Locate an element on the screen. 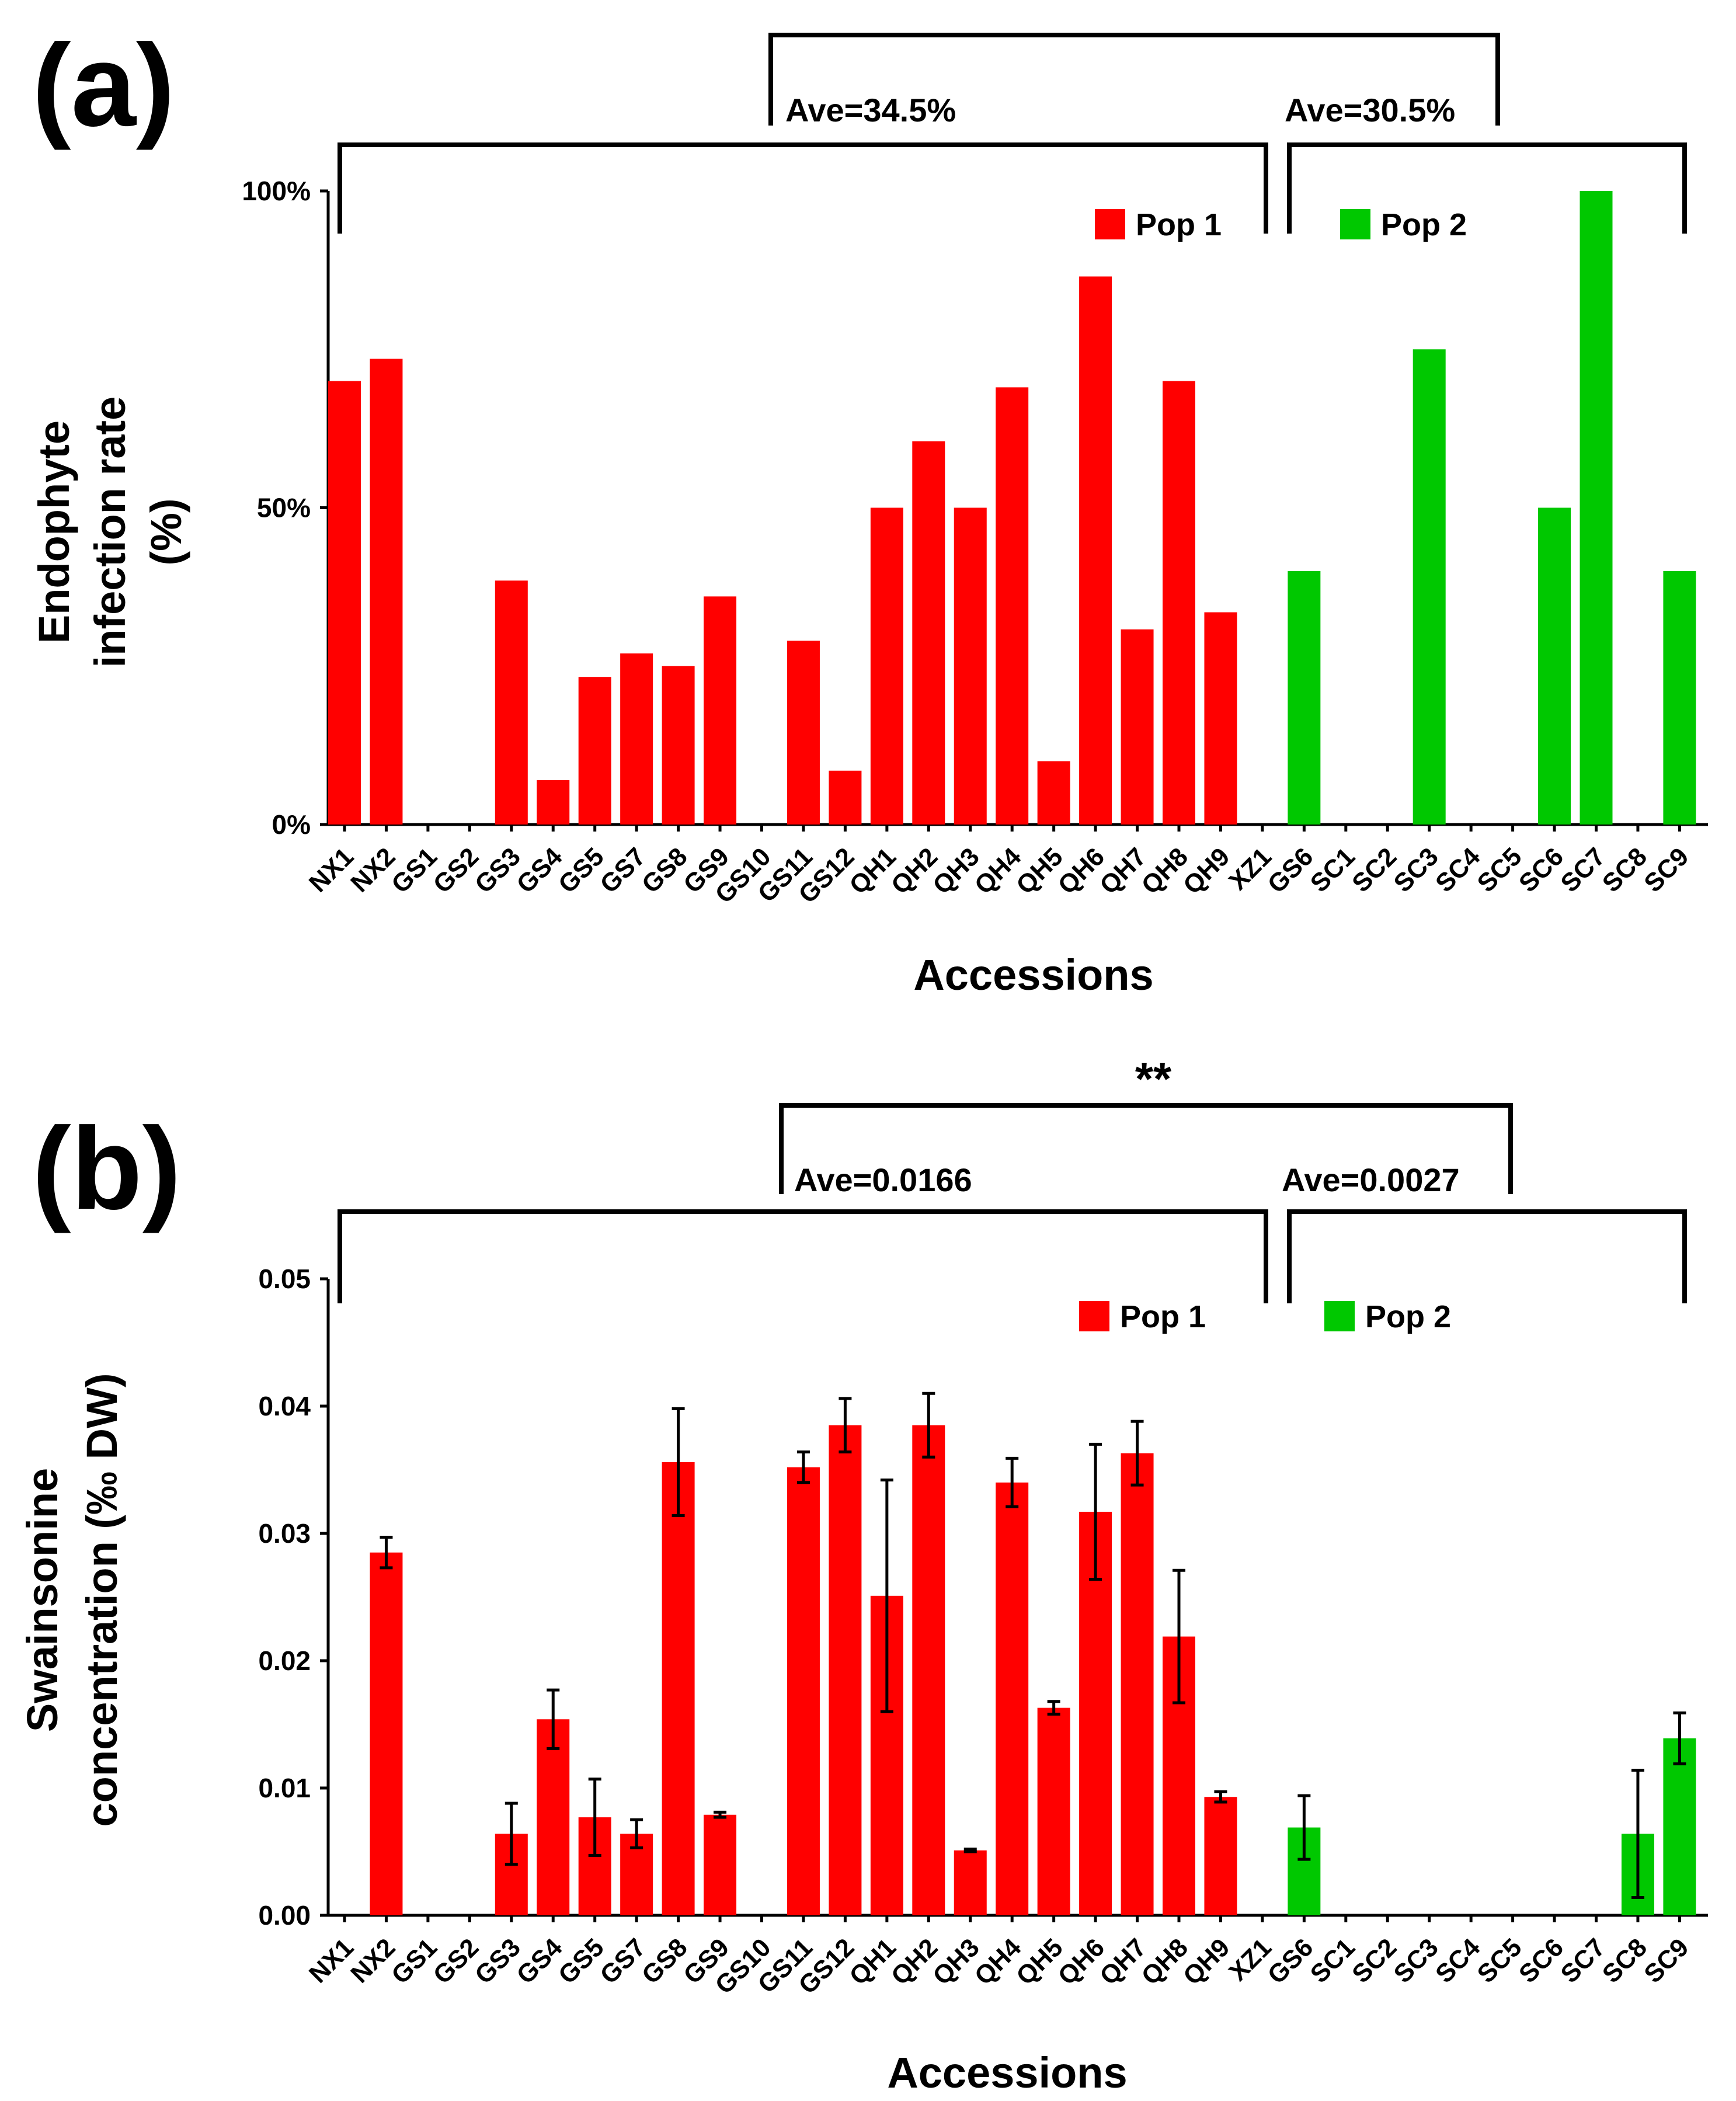 Image resolution: width=1736 pixels, height=2101 pixels. y-tick-label: 100% is located at coordinates (276, 191).